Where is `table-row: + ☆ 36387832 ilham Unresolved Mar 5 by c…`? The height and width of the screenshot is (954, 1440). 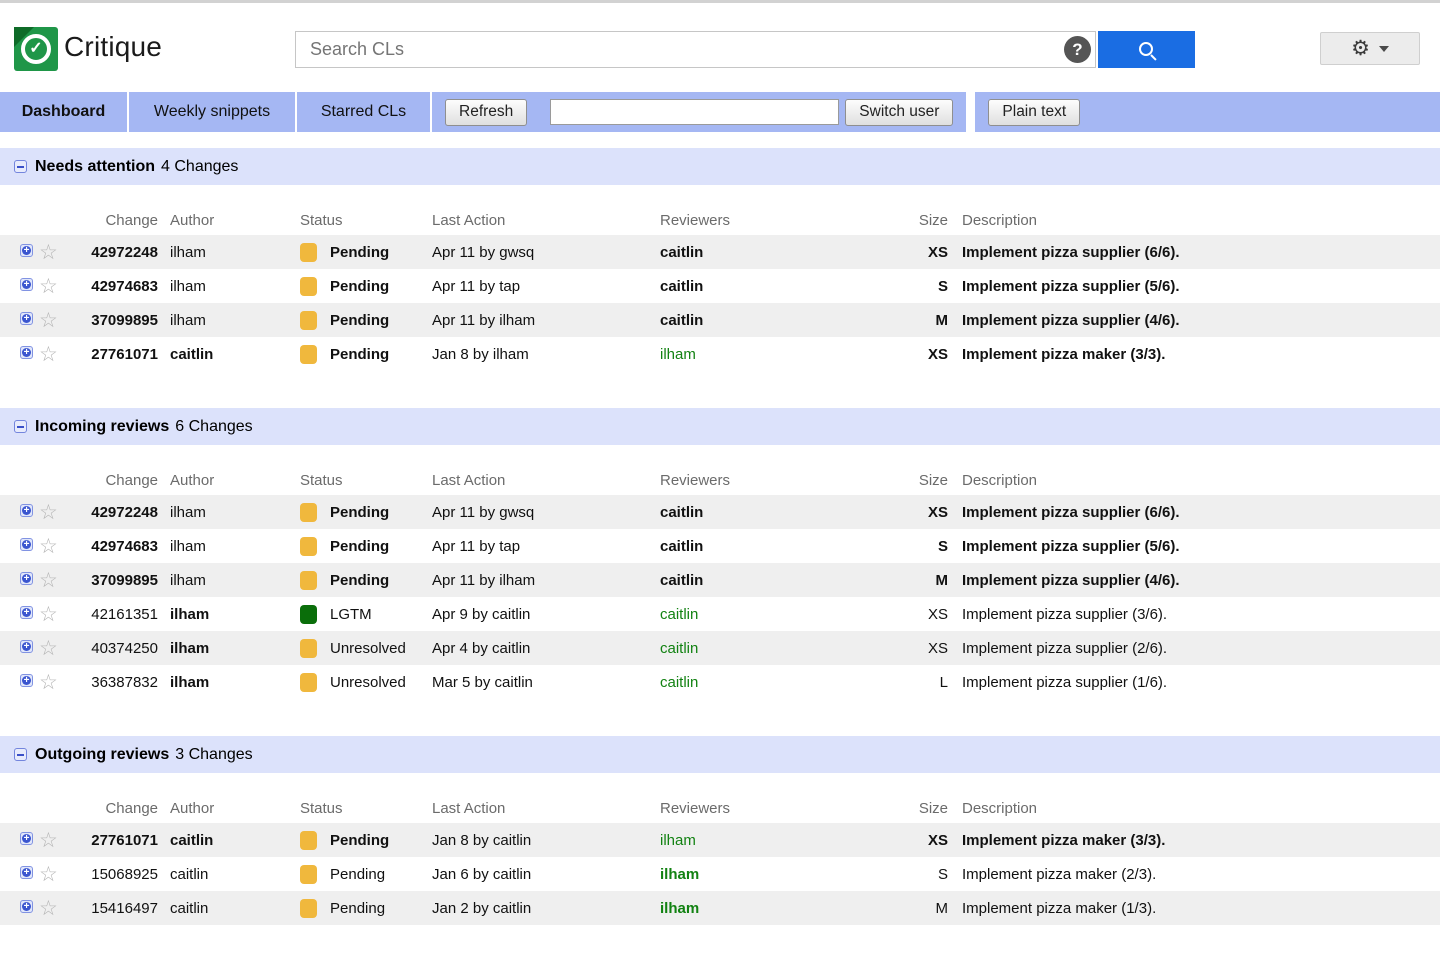
table-row: + ☆ 36387832 ilham Unresolved Mar 5 by c… is located at coordinates (720, 682).